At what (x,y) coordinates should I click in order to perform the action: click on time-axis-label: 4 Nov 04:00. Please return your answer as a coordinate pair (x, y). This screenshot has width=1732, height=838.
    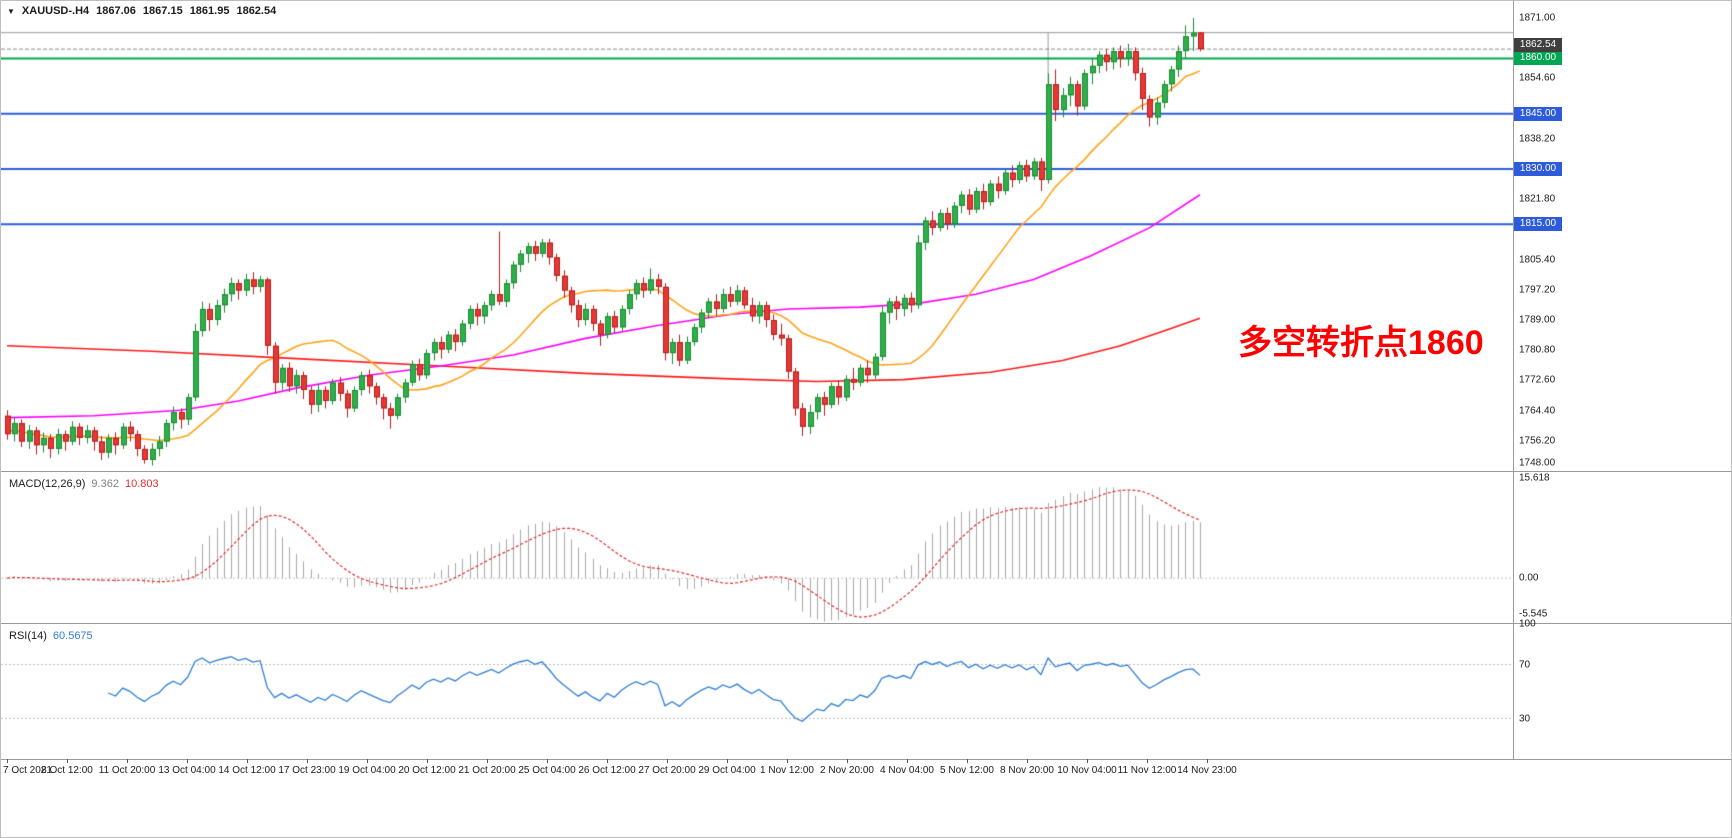
    Looking at the image, I should click on (907, 770).